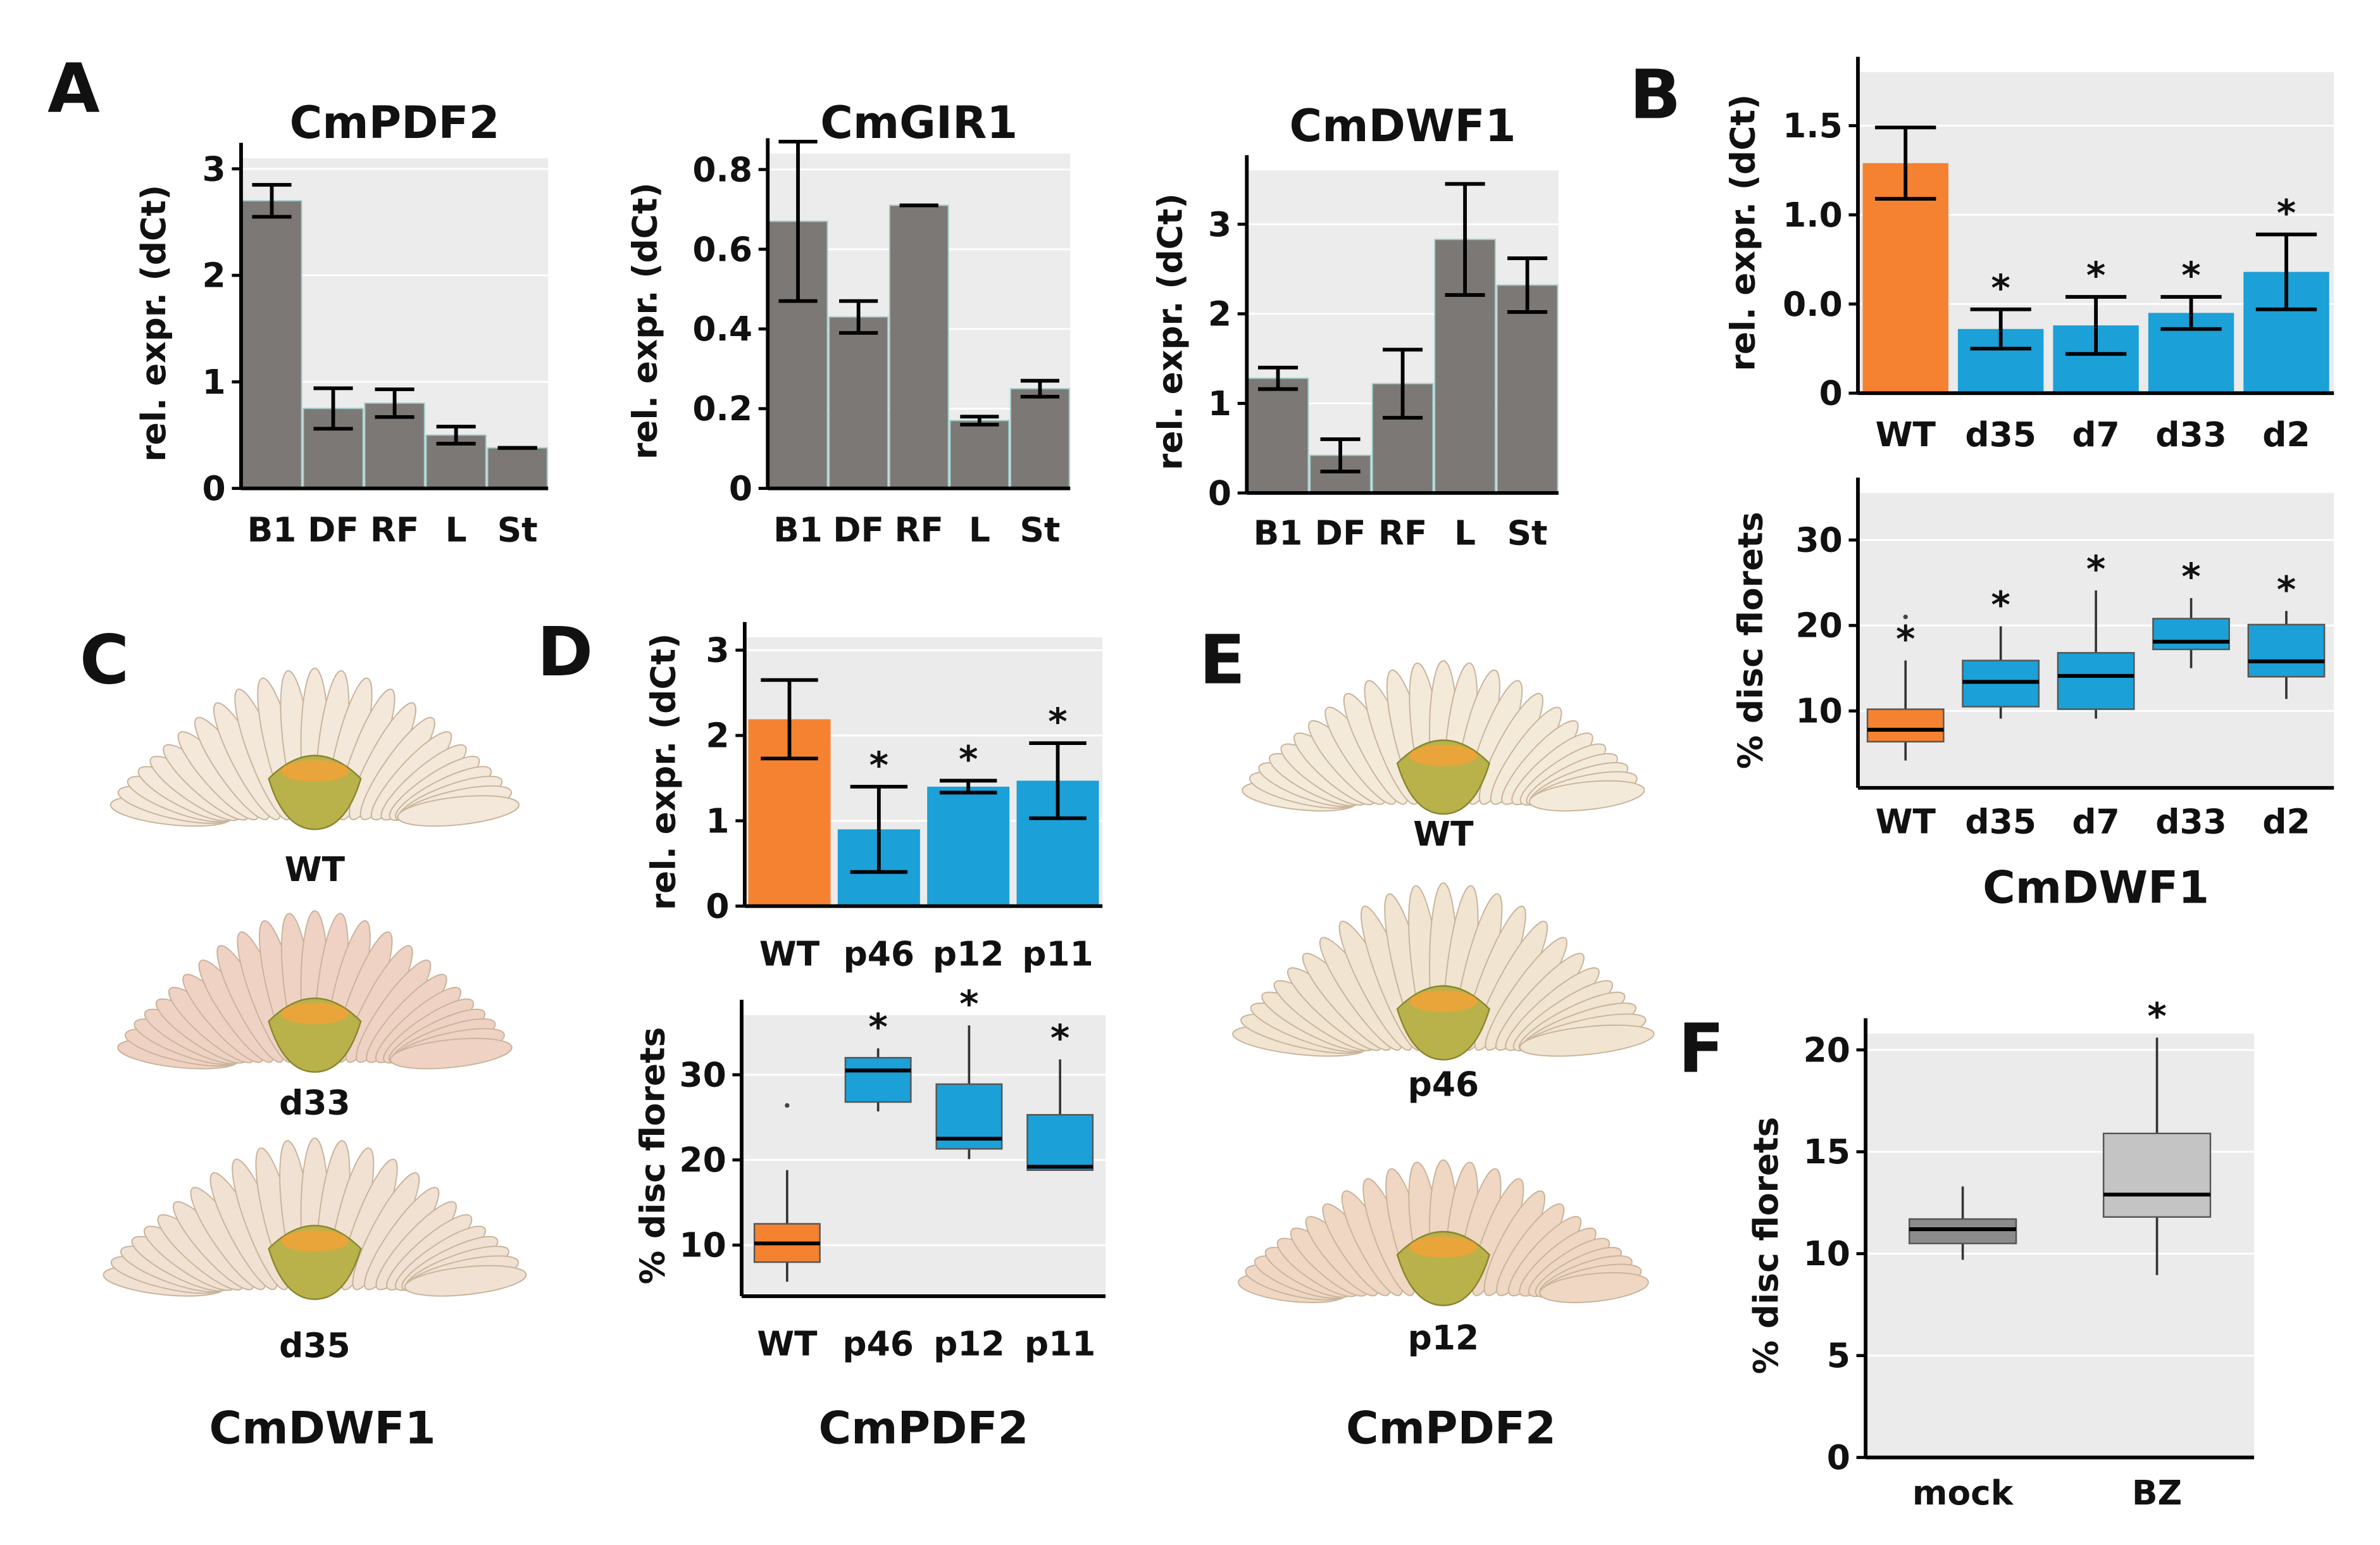  What do you see at coordinates (1465, 533) in the screenshot?
I see `x-tick-label: L` at bounding box center [1465, 533].